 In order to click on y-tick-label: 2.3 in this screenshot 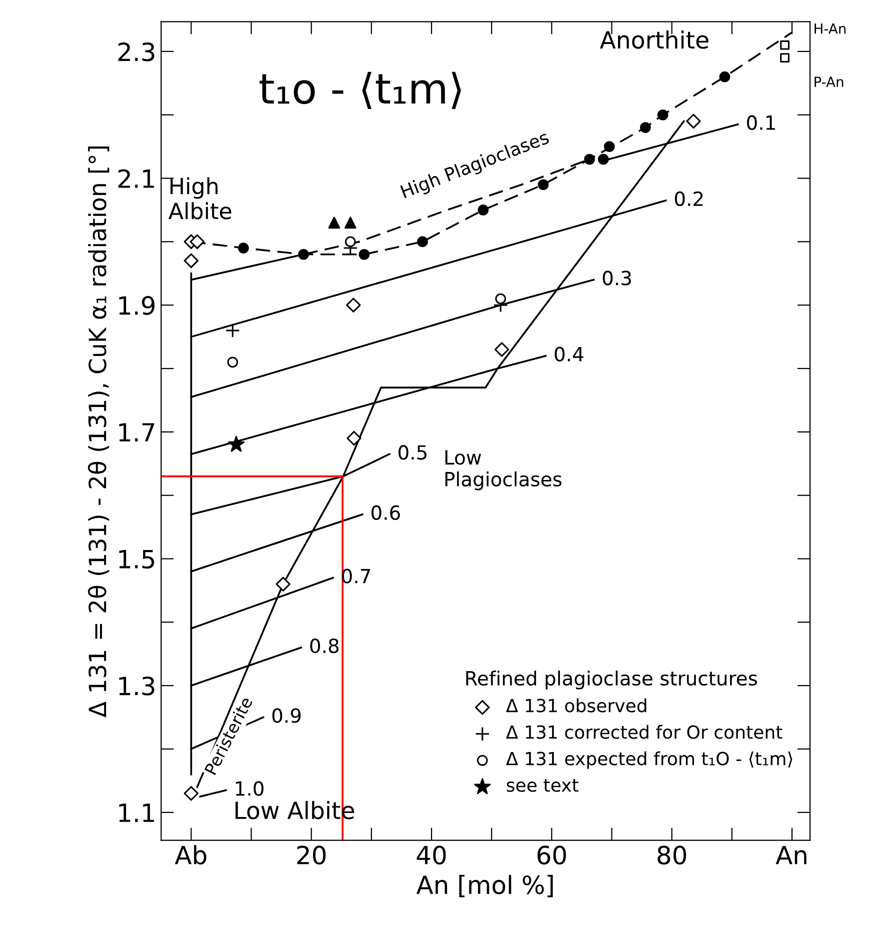, I will do `click(136, 52)`.